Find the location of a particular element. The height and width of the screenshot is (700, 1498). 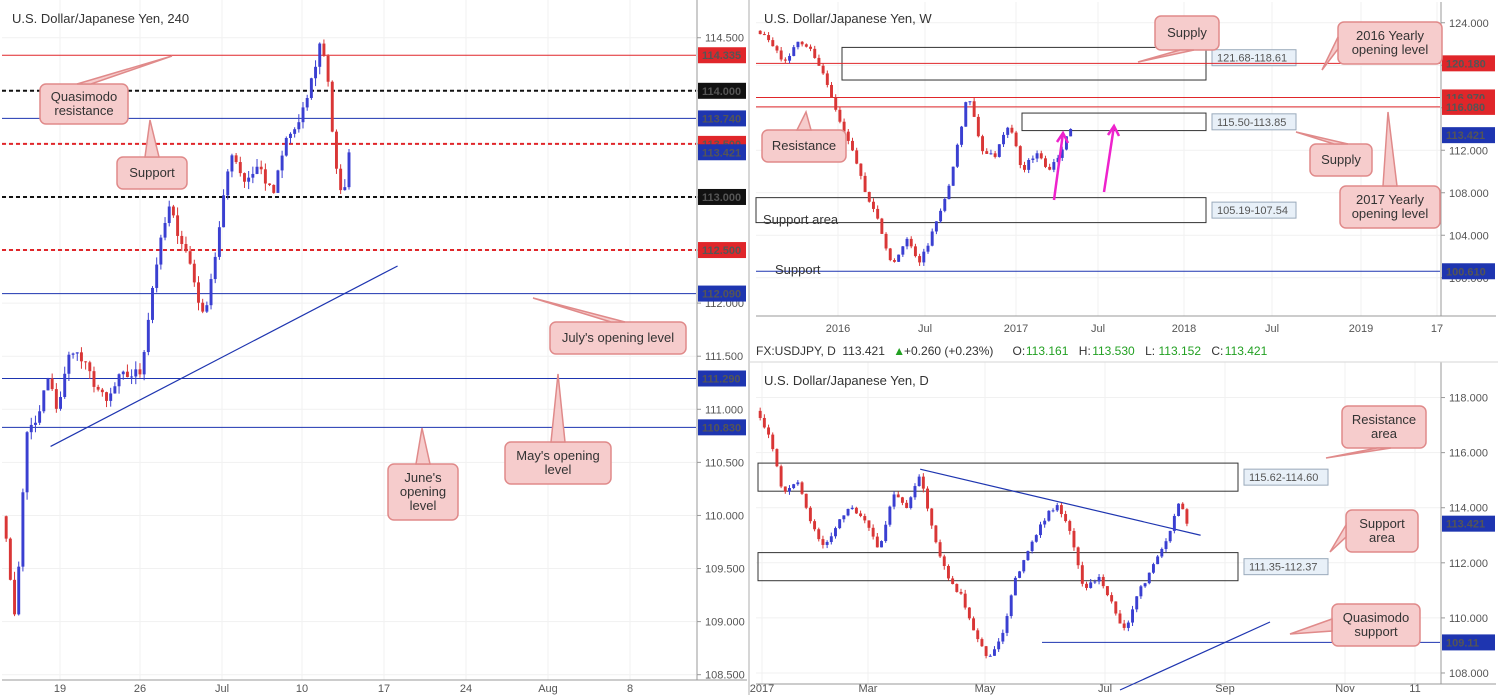

h4-ytick: 111.000 is located at coordinates (724, 410).